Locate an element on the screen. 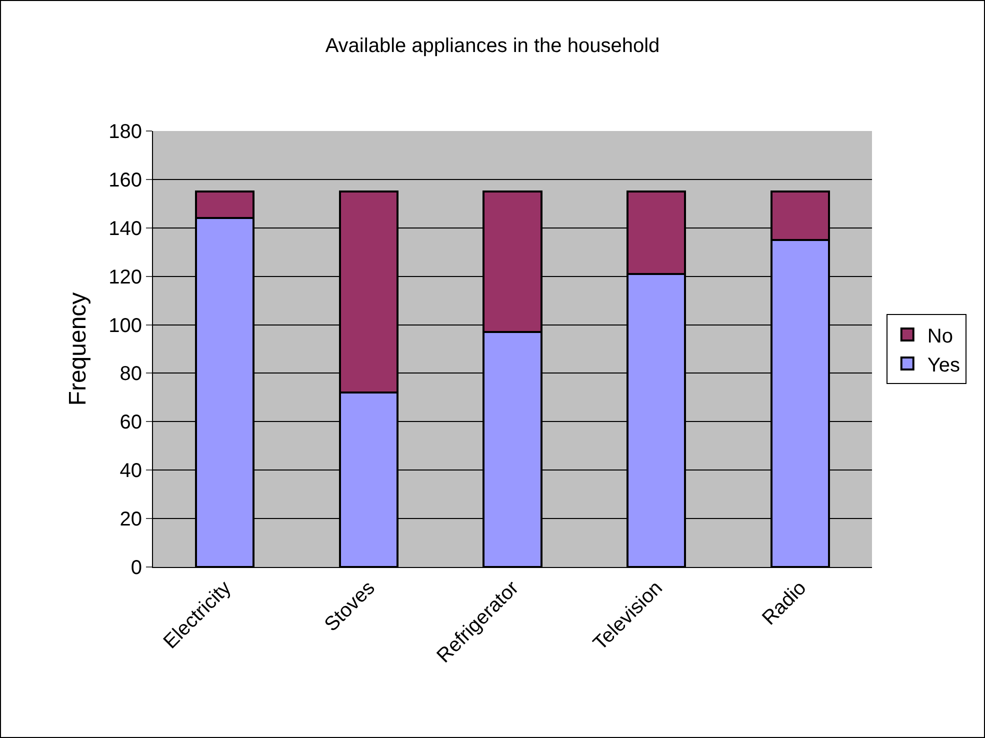 The width and height of the screenshot is (985, 738). legend-label: No is located at coordinates (940, 336).